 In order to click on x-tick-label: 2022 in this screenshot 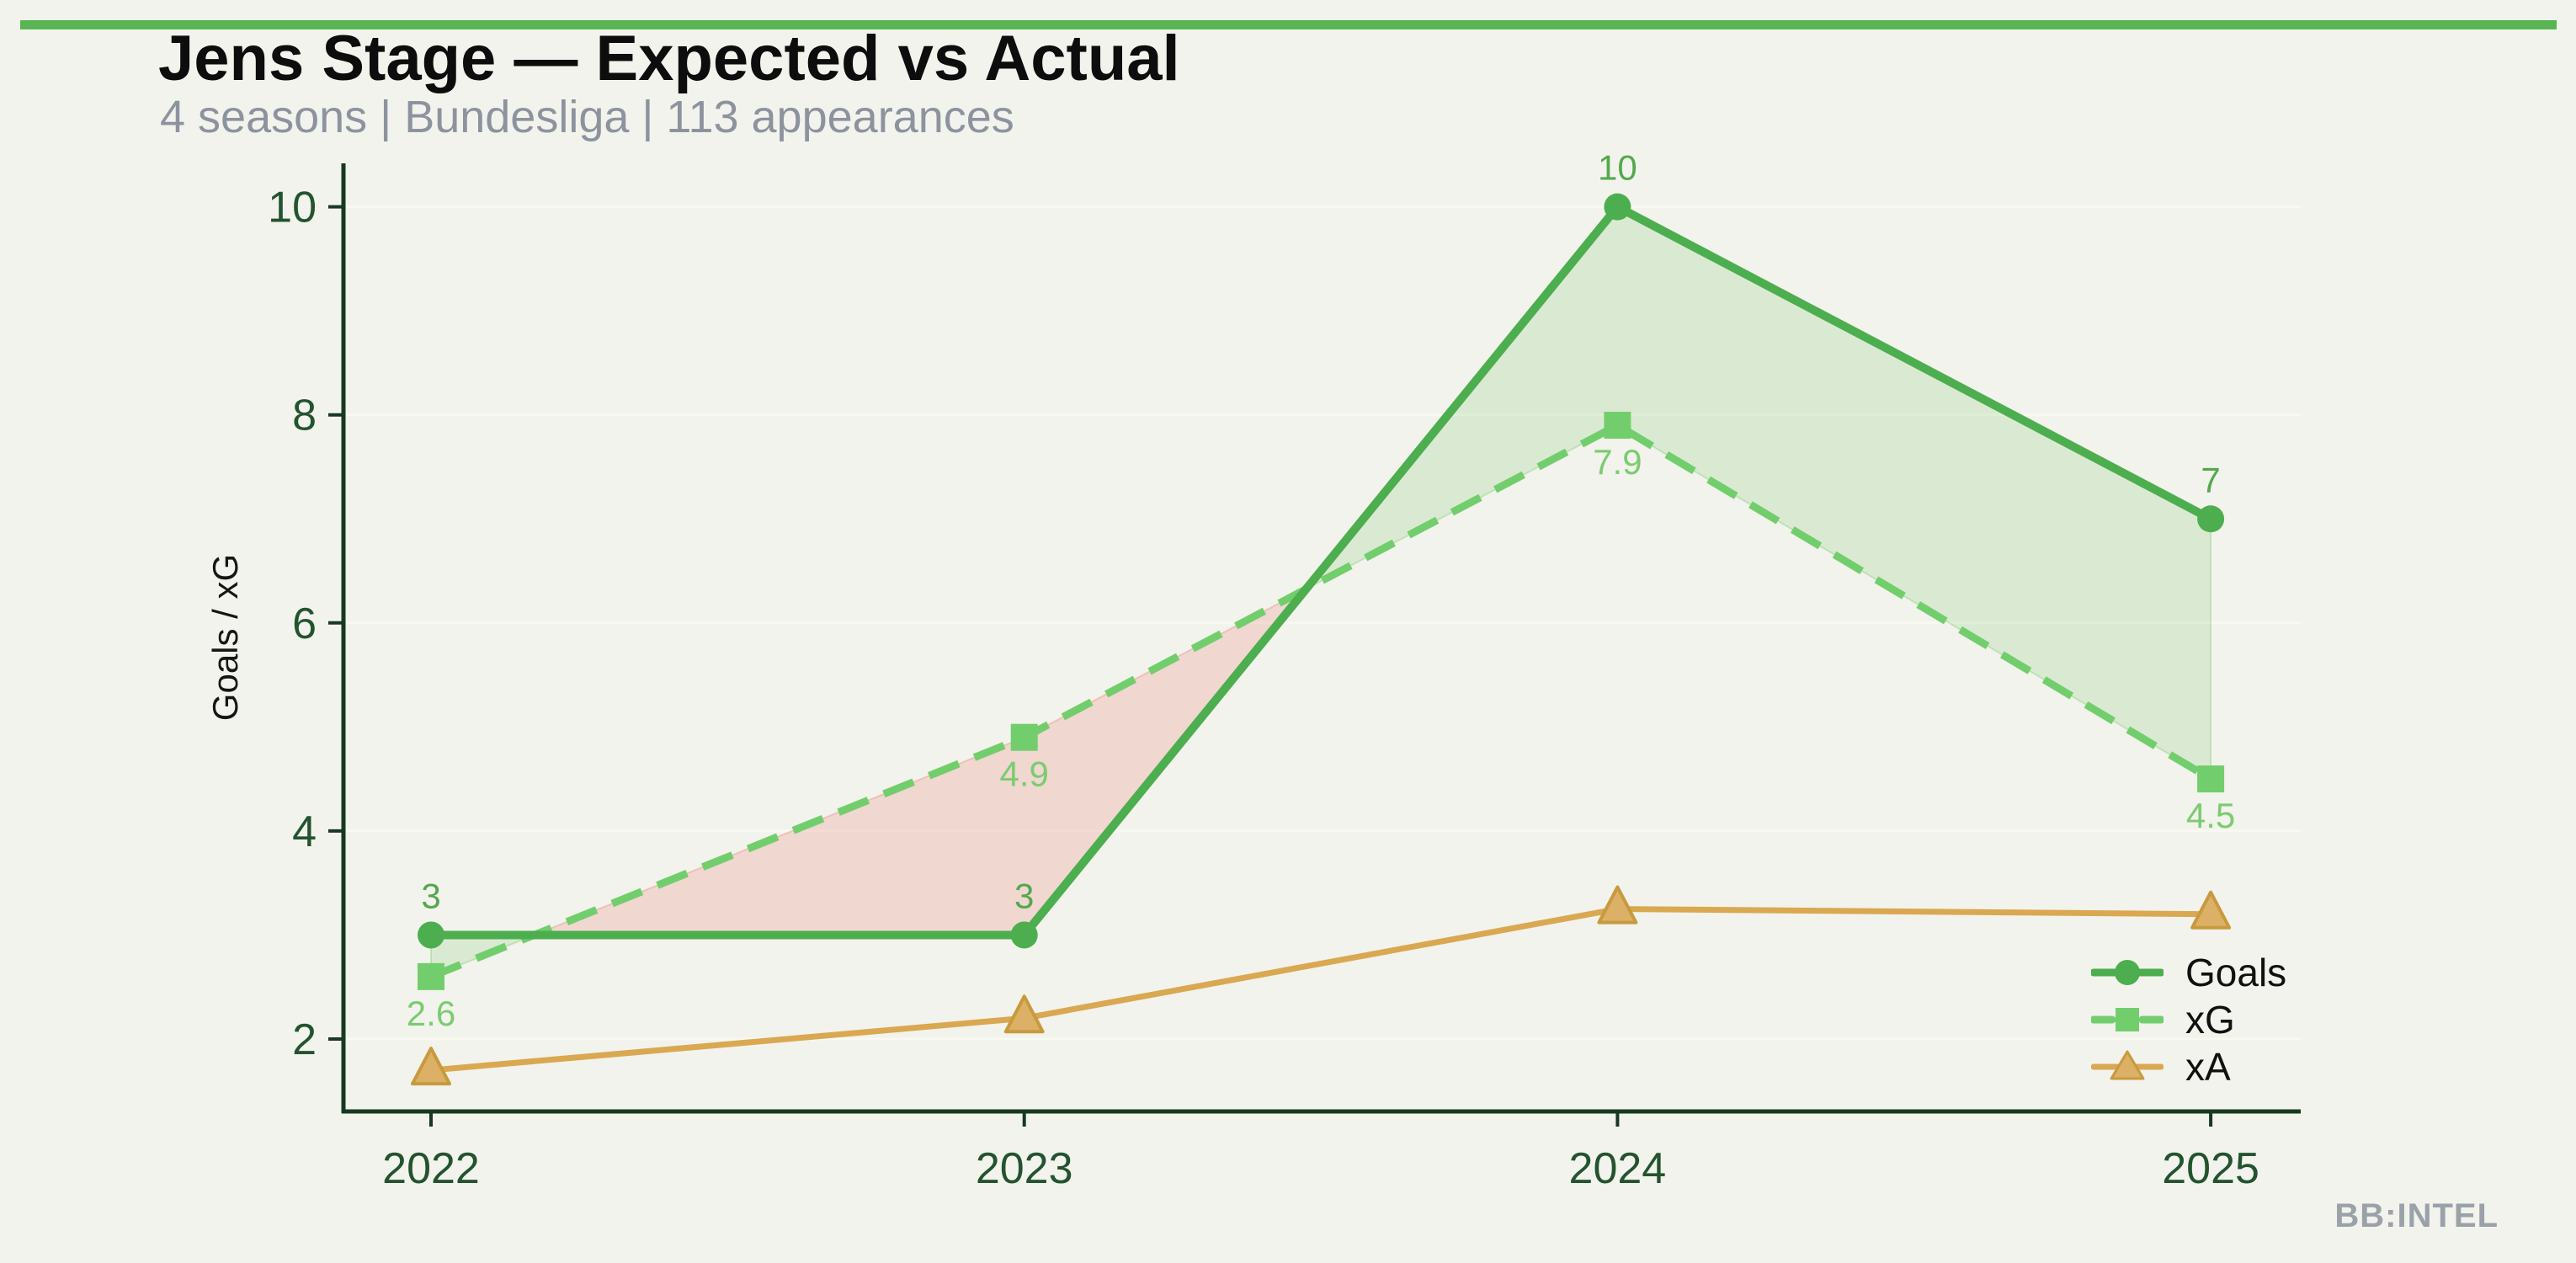, I will do `click(431, 1168)`.